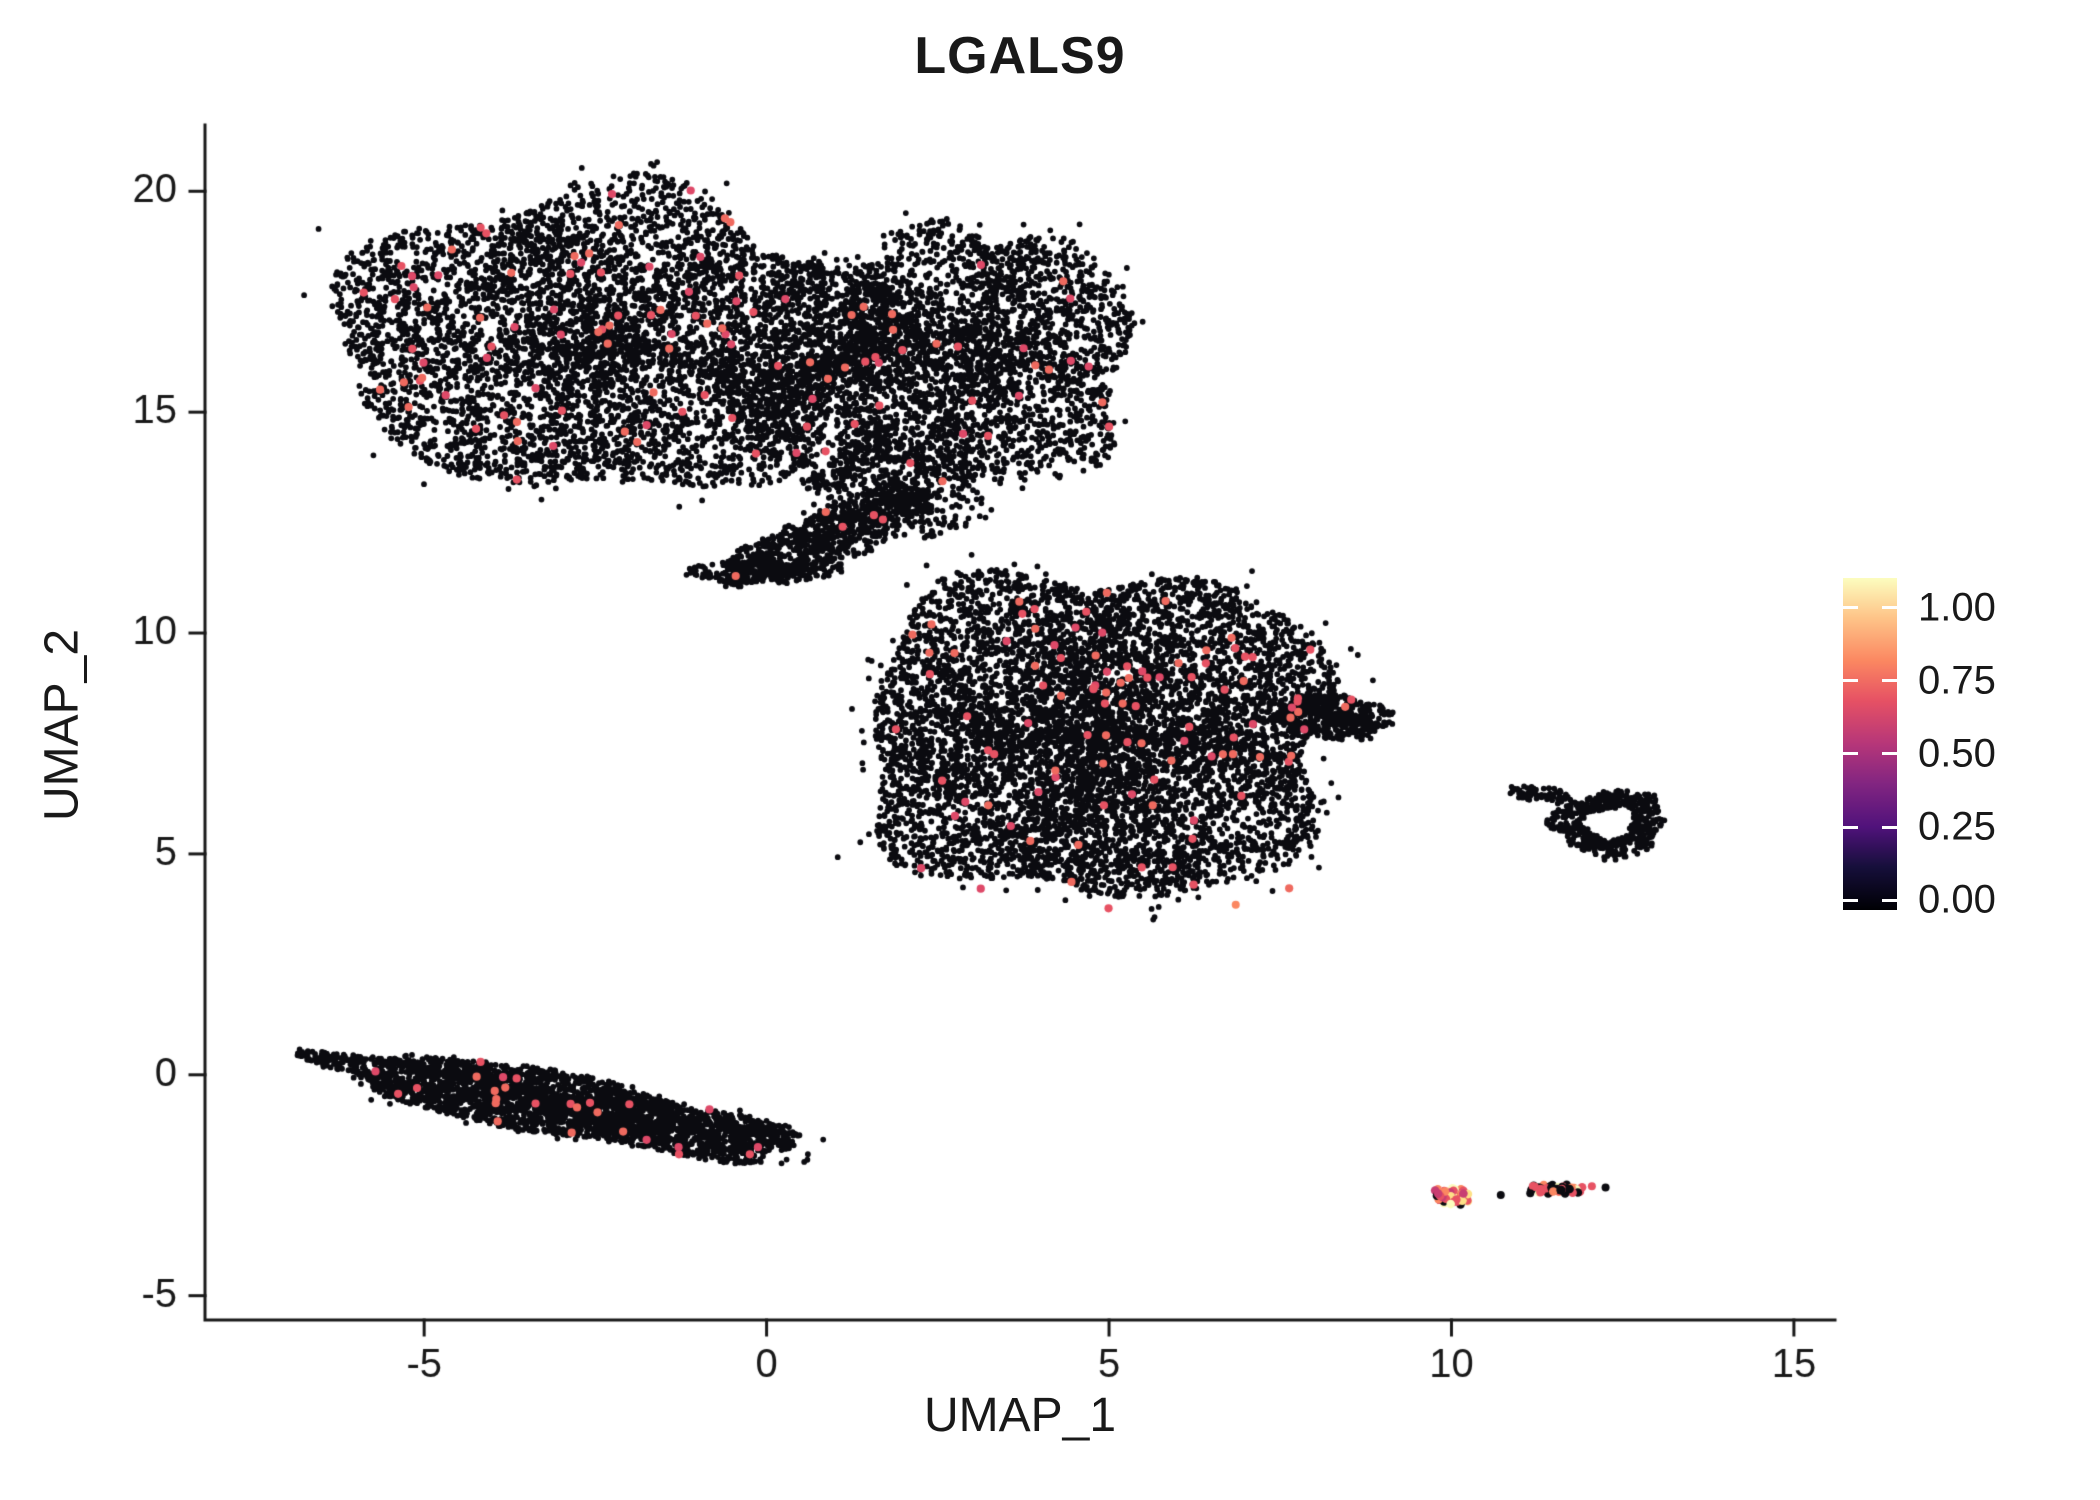 The height and width of the screenshot is (1500, 2100). I want to click on colorbar-label: 0.75, so click(1957, 680).